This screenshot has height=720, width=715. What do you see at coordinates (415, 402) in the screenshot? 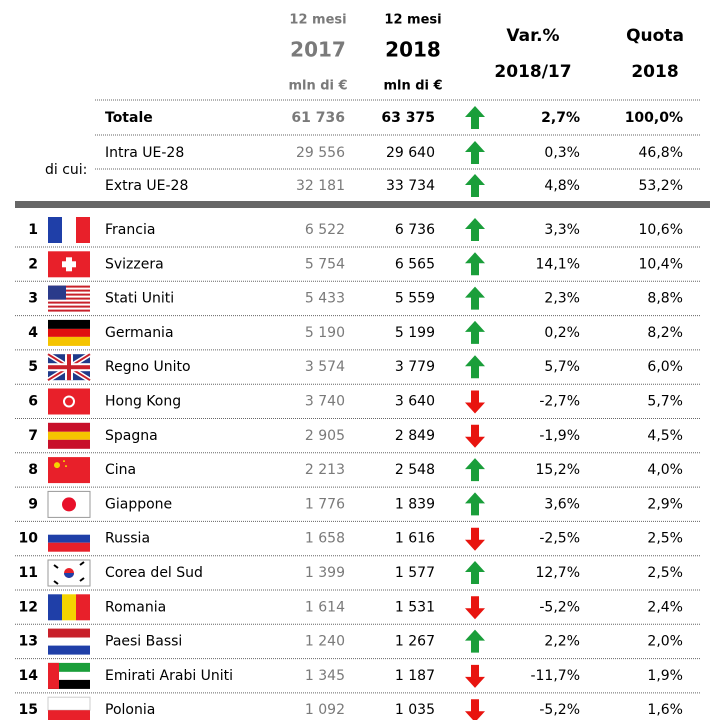
I see `value-2018: 3 640` at bounding box center [415, 402].